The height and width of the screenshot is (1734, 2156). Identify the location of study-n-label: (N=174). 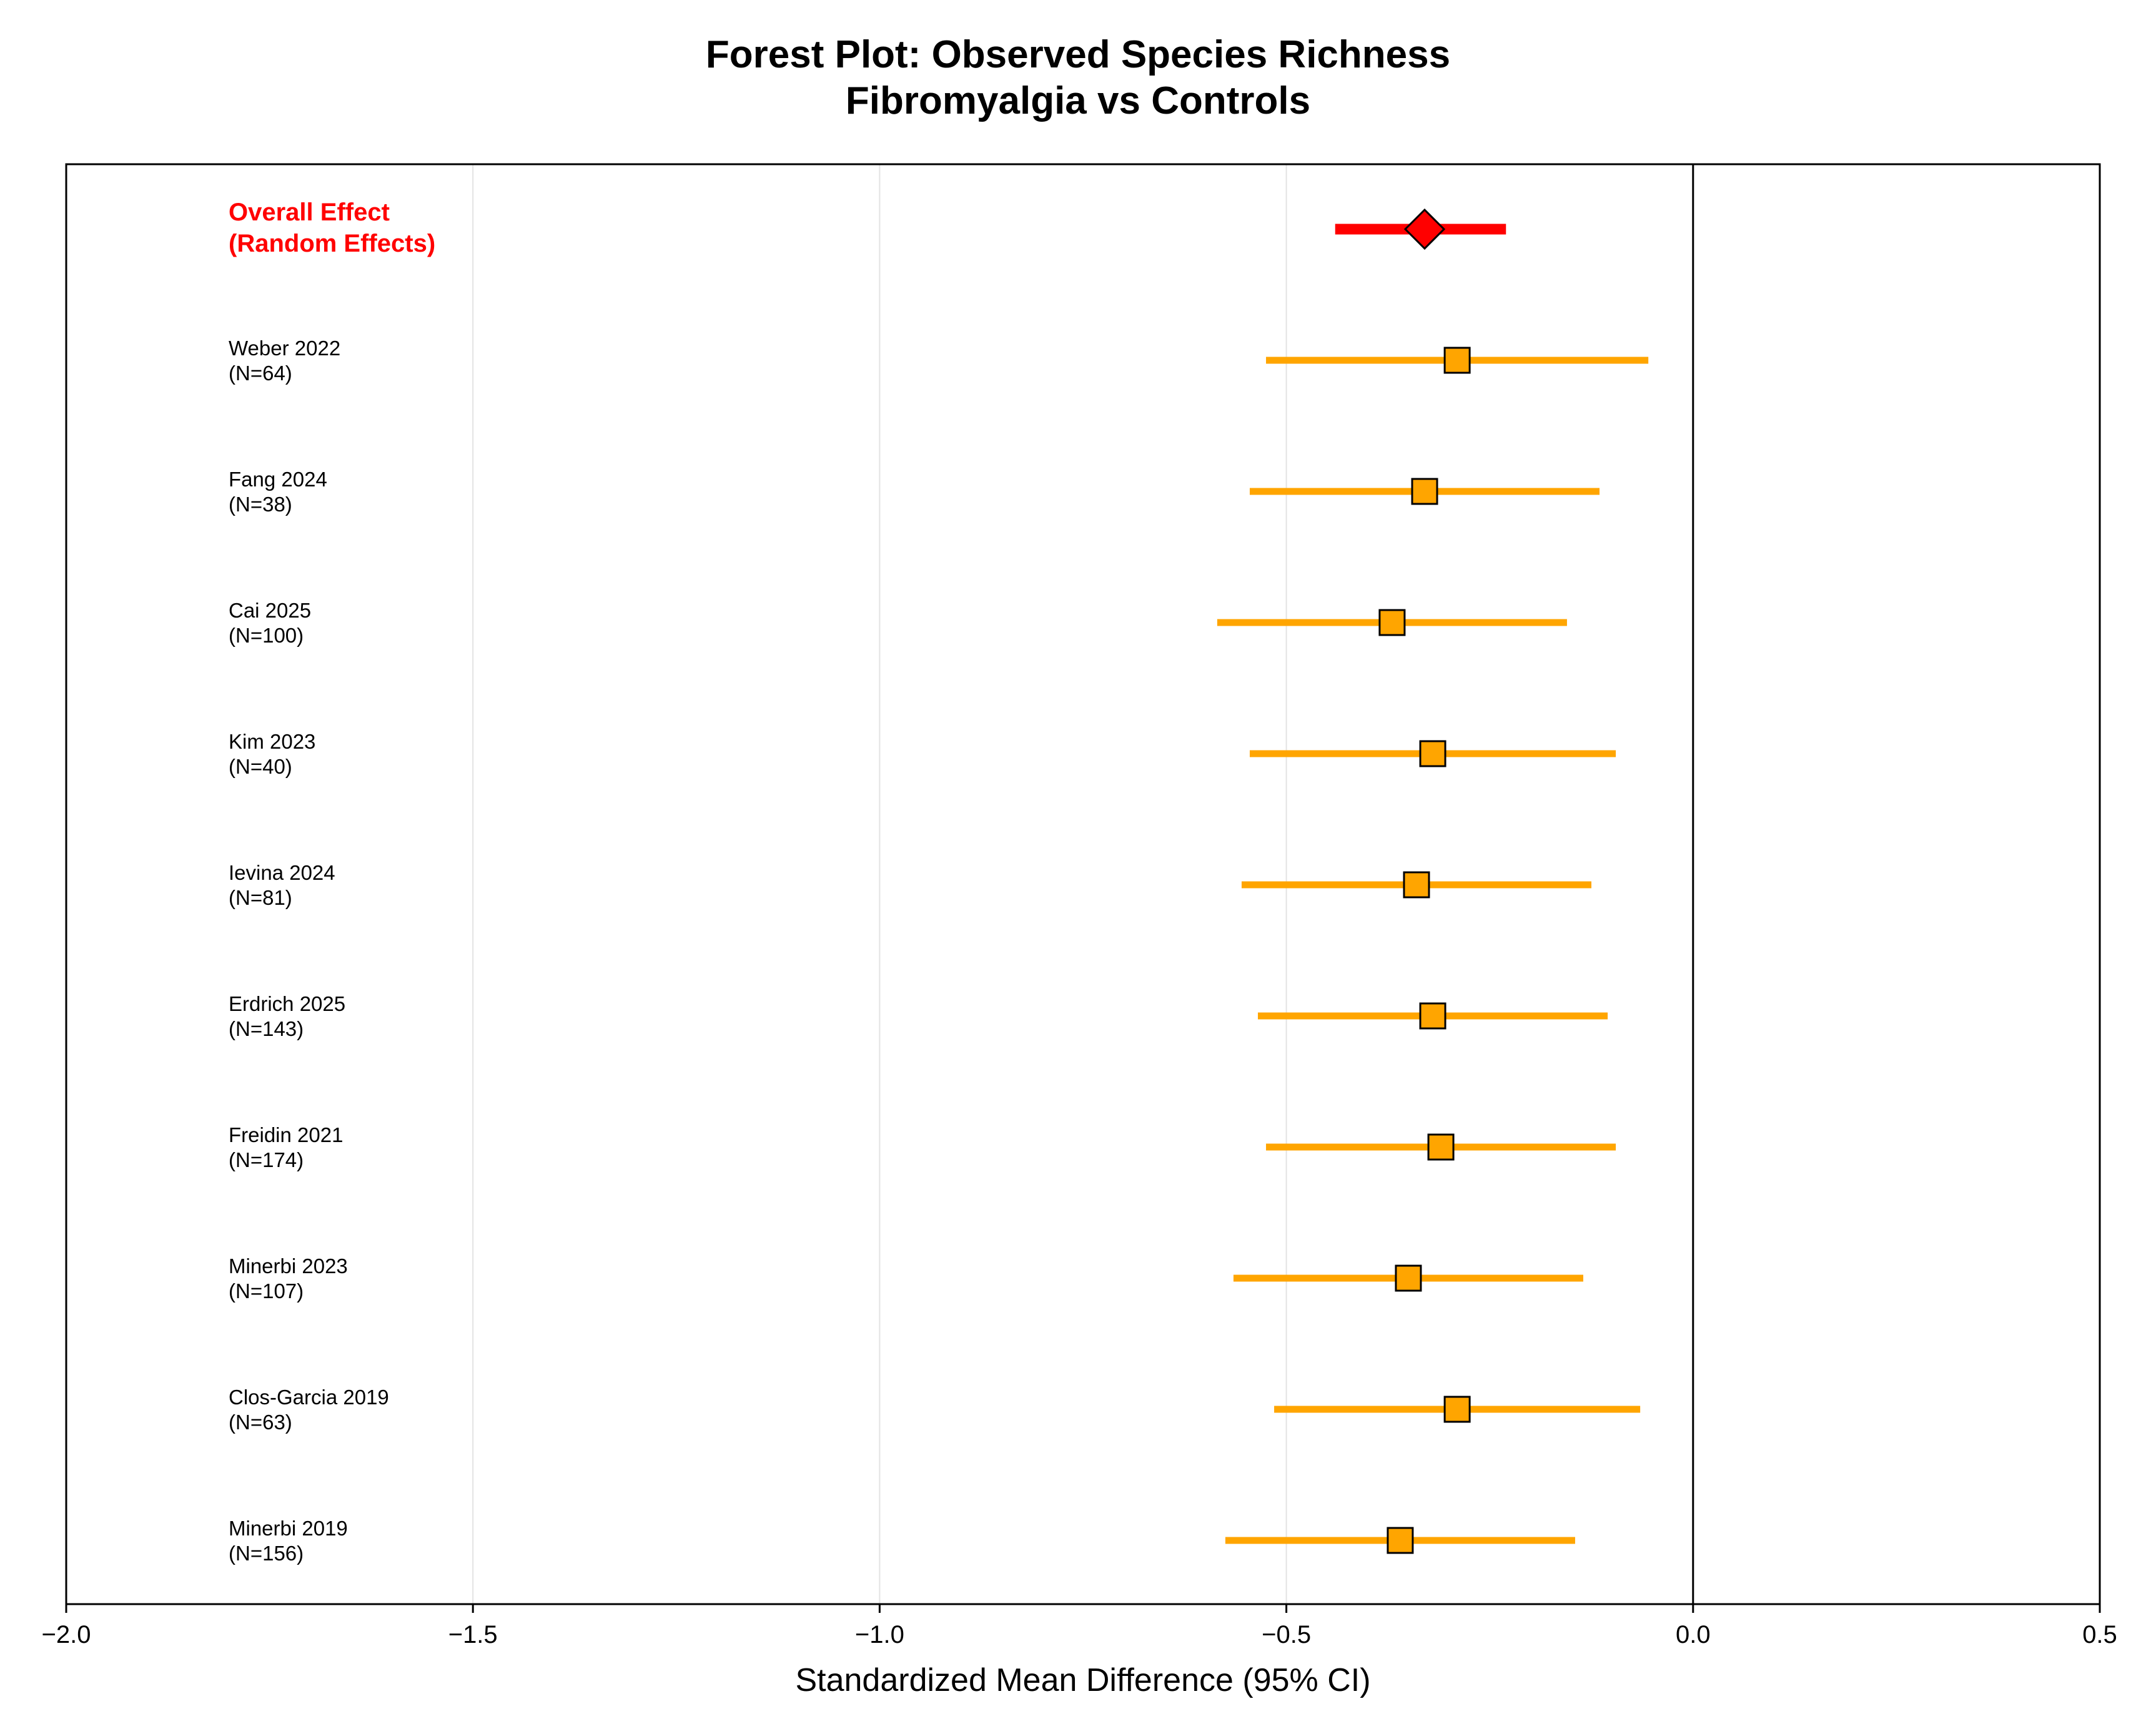
(266, 1159).